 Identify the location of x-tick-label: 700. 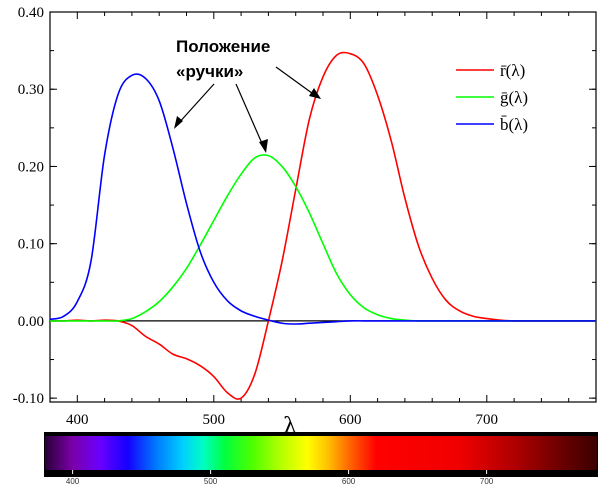
(487, 420).